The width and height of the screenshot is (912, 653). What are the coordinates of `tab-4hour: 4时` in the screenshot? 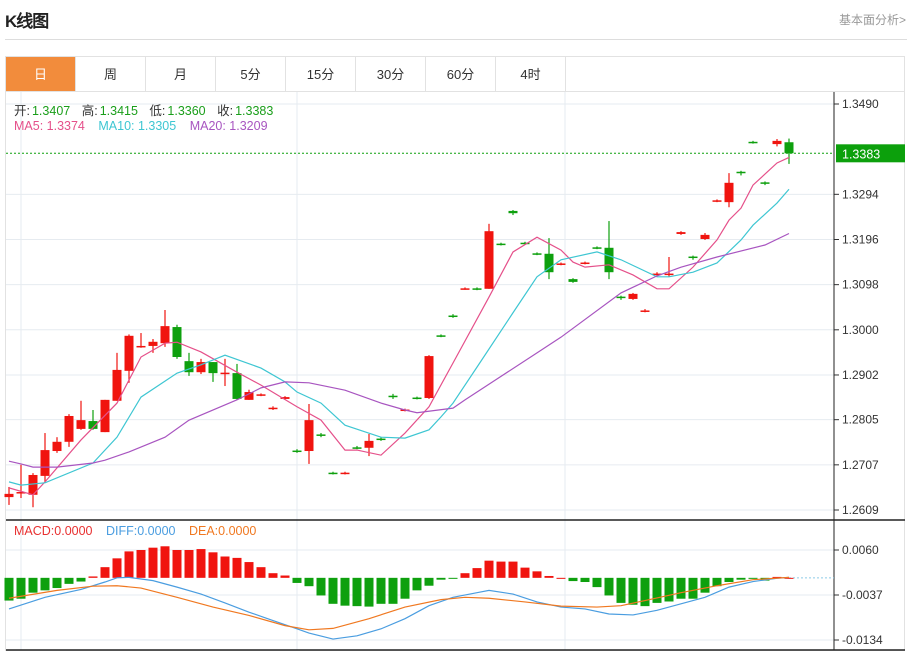 It's located at (531, 74).